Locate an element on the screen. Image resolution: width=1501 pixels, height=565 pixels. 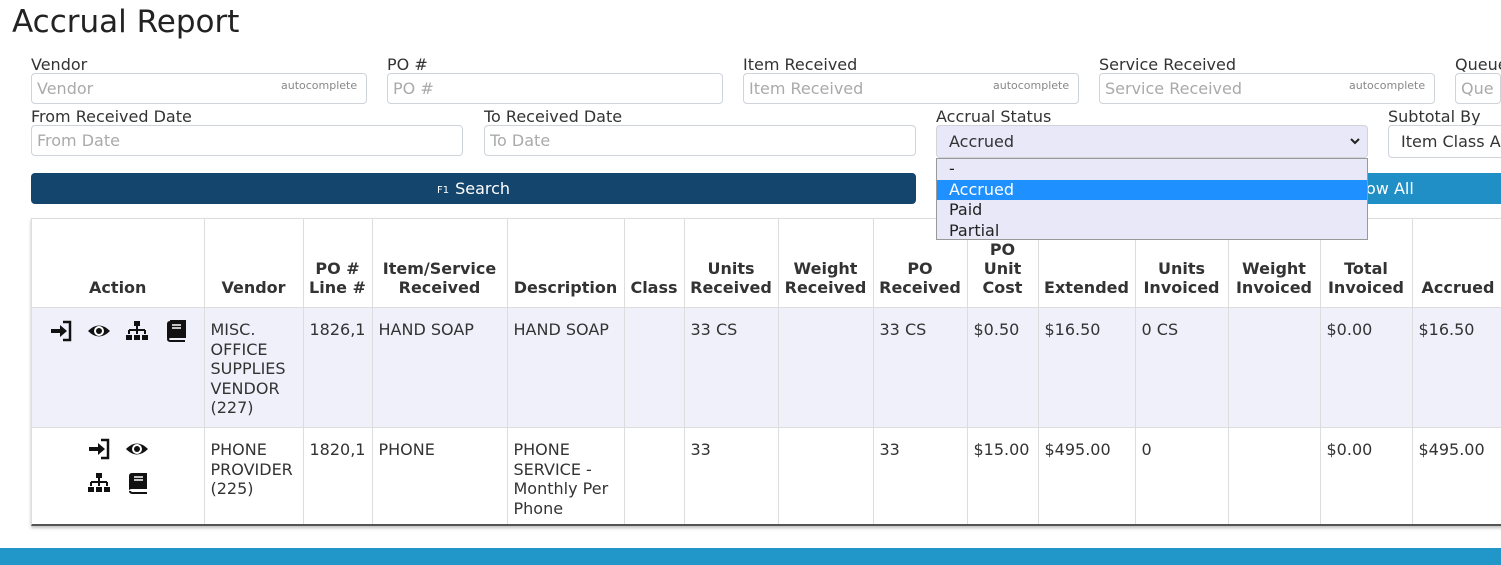
header-item-service: Item/Service Received is located at coordinates (440, 263).